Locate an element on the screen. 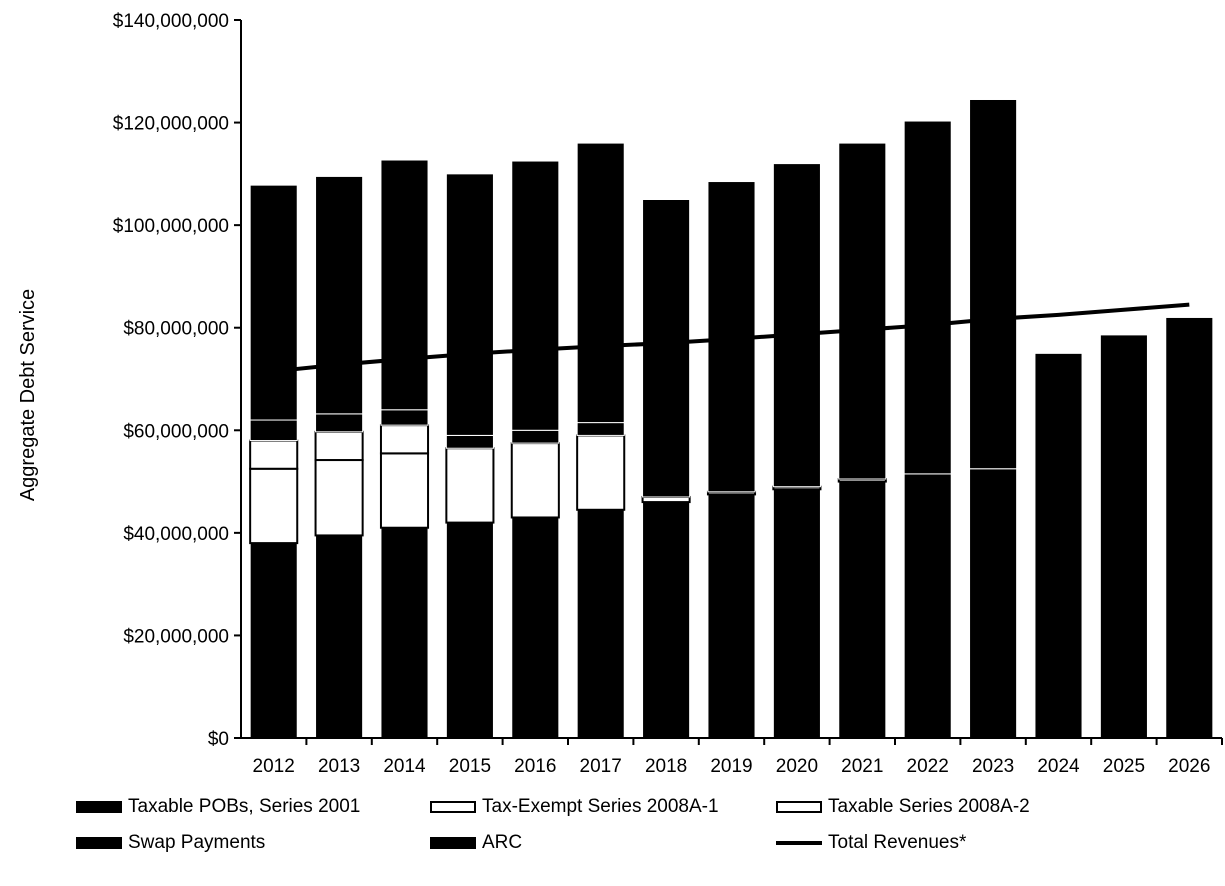 The width and height of the screenshot is (1225, 886). x-tick-label: 2016 is located at coordinates (535, 766).